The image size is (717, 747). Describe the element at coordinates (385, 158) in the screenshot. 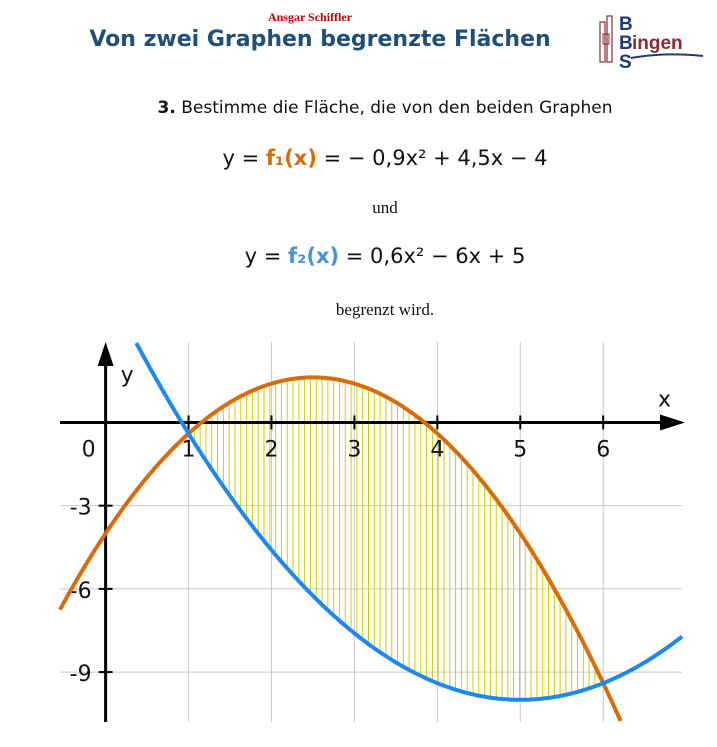

I see `equation-f1: y = f₁(x) = − 0,9x² + 4,5x − 4` at that location.